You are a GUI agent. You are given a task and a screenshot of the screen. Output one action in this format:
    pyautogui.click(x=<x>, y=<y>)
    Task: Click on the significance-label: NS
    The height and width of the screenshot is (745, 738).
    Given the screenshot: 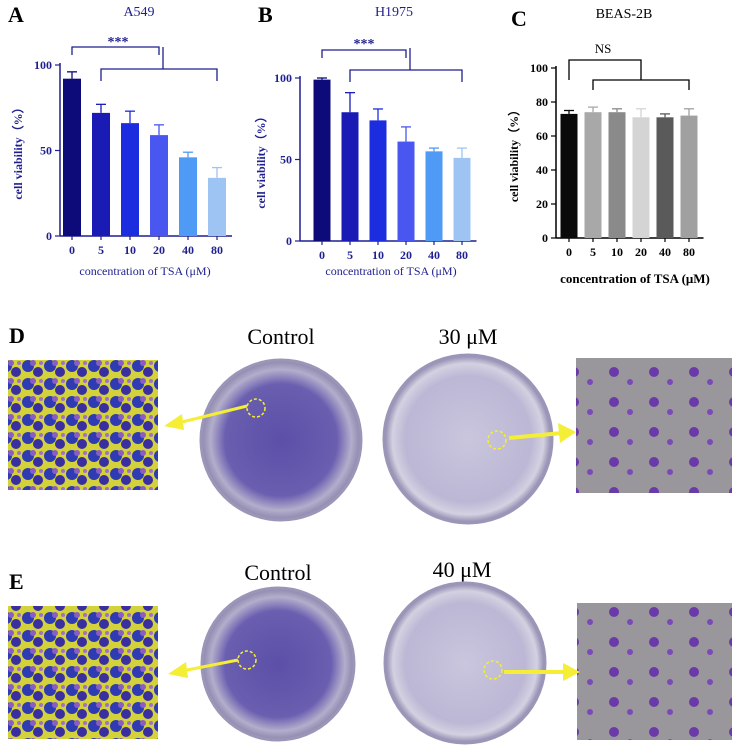 What is the action you would take?
    pyautogui.click(x=603, y=48)
    